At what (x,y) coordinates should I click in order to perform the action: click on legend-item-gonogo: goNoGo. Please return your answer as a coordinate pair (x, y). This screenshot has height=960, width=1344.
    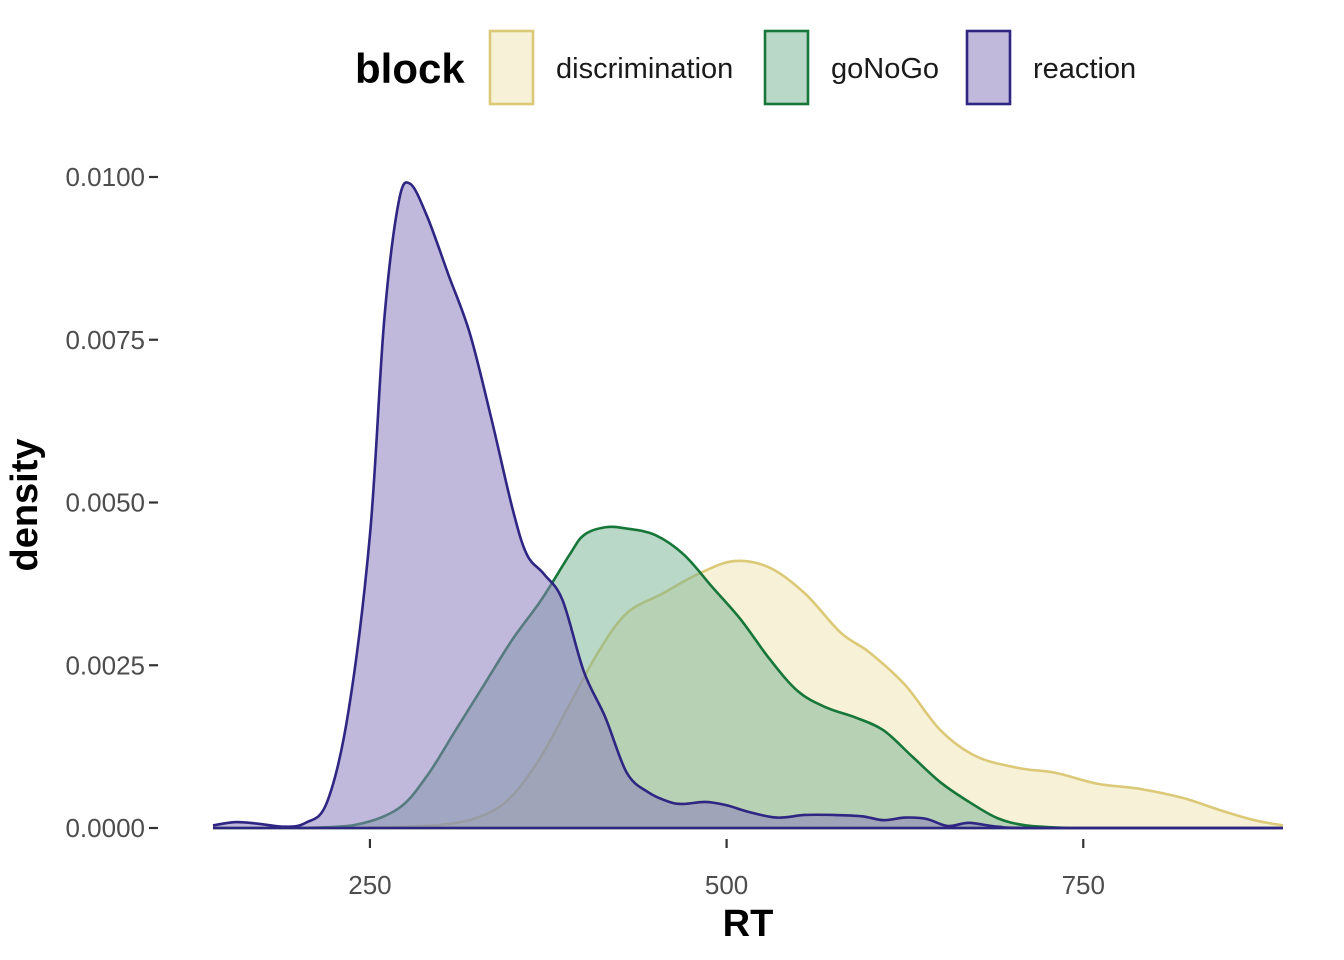
    Looking at the image, I should click on (851, 67).